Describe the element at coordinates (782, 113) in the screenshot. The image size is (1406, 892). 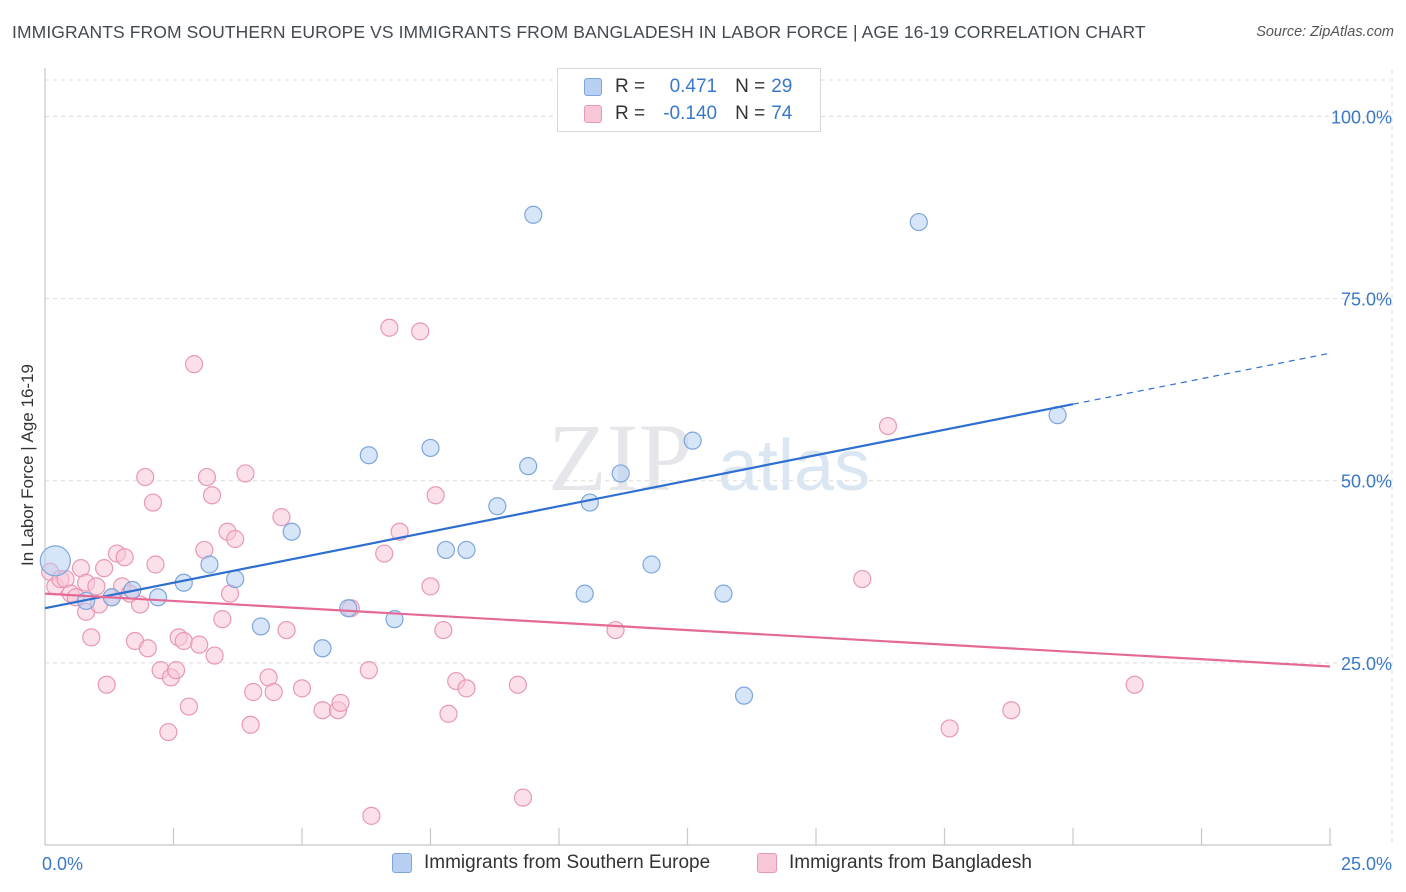
I see `legend-n-value: 74` at that location.